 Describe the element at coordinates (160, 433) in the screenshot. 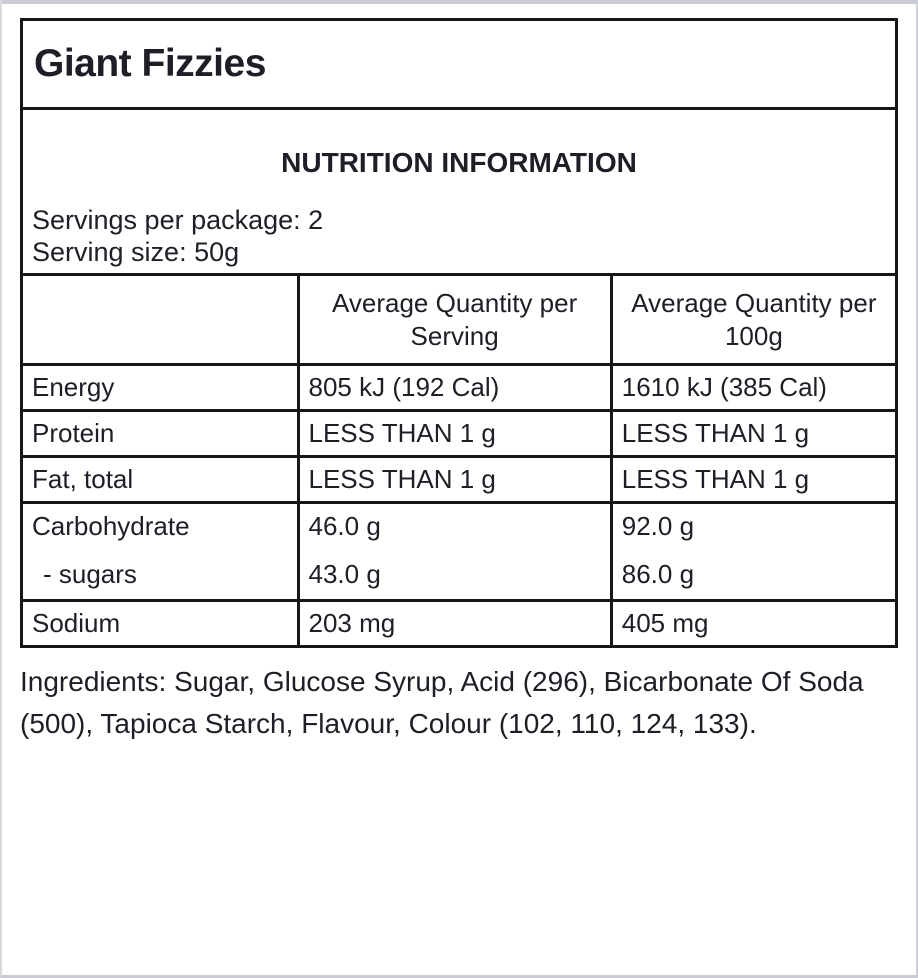

I see `nutrient-label: Protein` at that location.